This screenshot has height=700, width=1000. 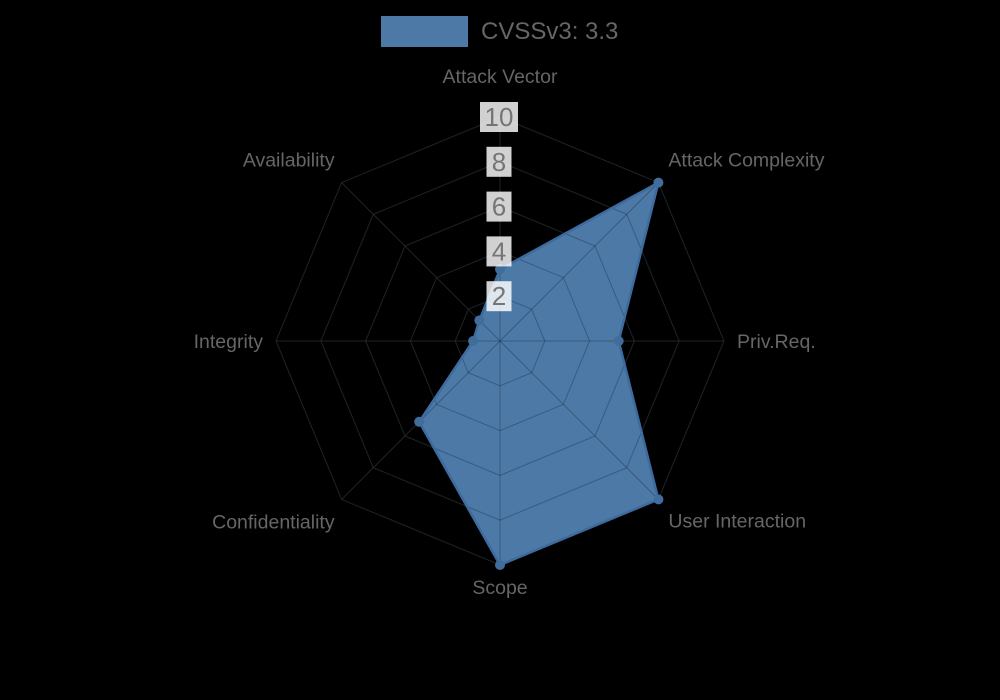 What do you see at coordinates (229, 342) in the screenshot?
I see `axis-label-integrity: Integrity` at bounding box center [229, 342].